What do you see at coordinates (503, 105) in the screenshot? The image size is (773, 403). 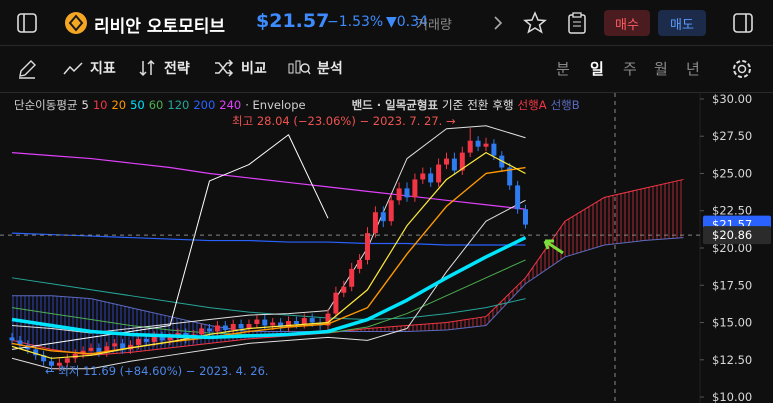 I see `legend-item: 후행` at bounding box center [503, 105].